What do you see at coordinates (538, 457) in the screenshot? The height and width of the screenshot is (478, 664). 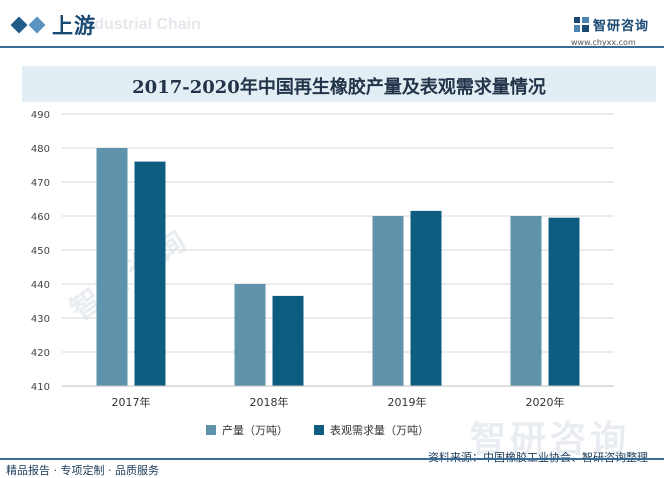 I see `source-note: 资料来源：中国橡胶工业协会、智研咨询整理` at bounding box center [538, 457].